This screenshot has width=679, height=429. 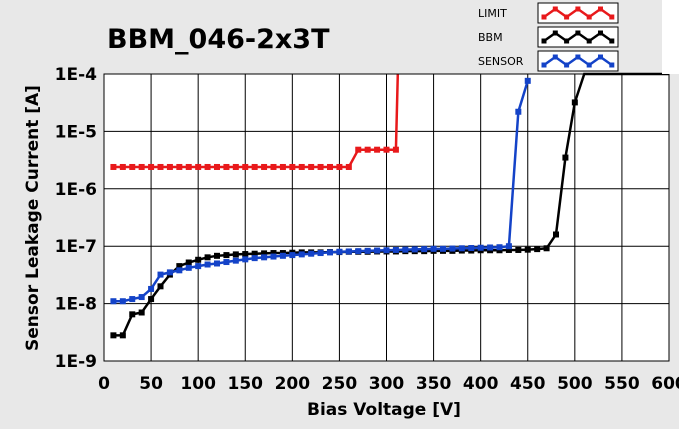 I want to click on chart-title: BBM_046-2x3T, so click(x=218, y=39).